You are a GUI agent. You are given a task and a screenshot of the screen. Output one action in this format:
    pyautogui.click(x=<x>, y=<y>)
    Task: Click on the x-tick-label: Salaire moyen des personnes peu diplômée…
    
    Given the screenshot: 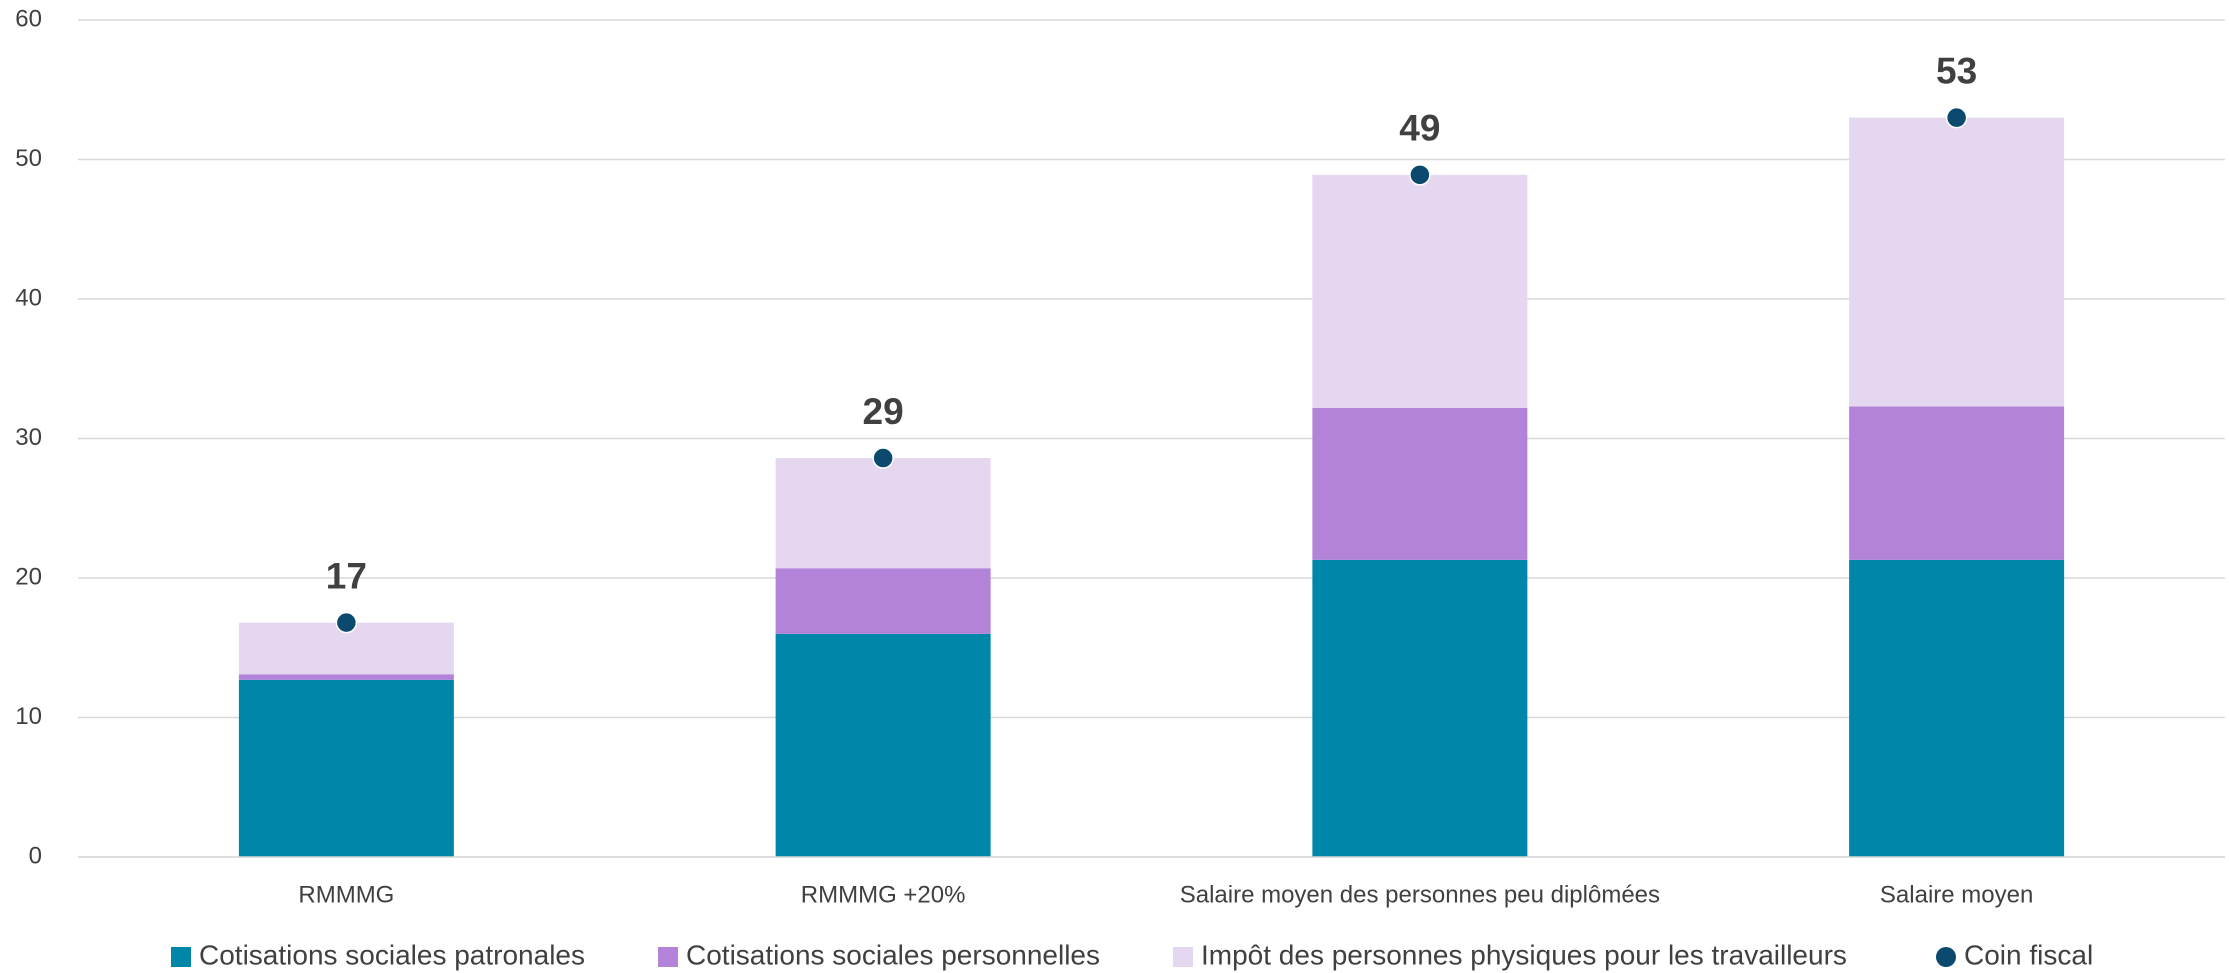 What is the action you would take?
    pyautogui.click(x=1420, y=894)
    